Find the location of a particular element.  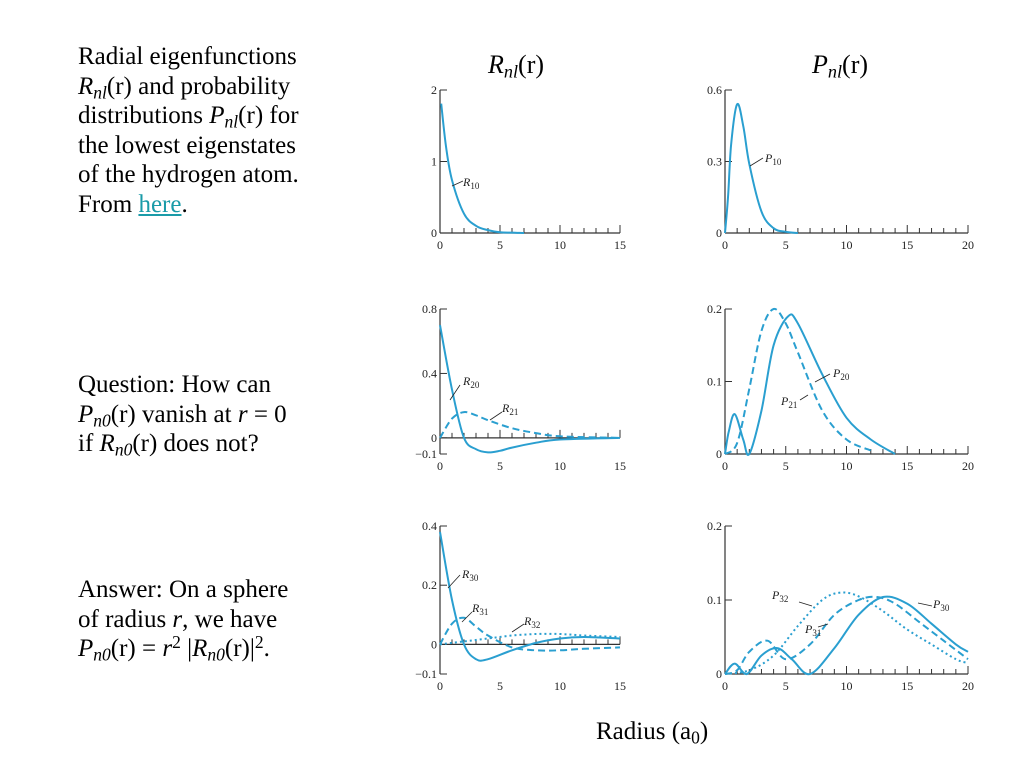

label-P30: P30 is located at coordinates (941, 605).